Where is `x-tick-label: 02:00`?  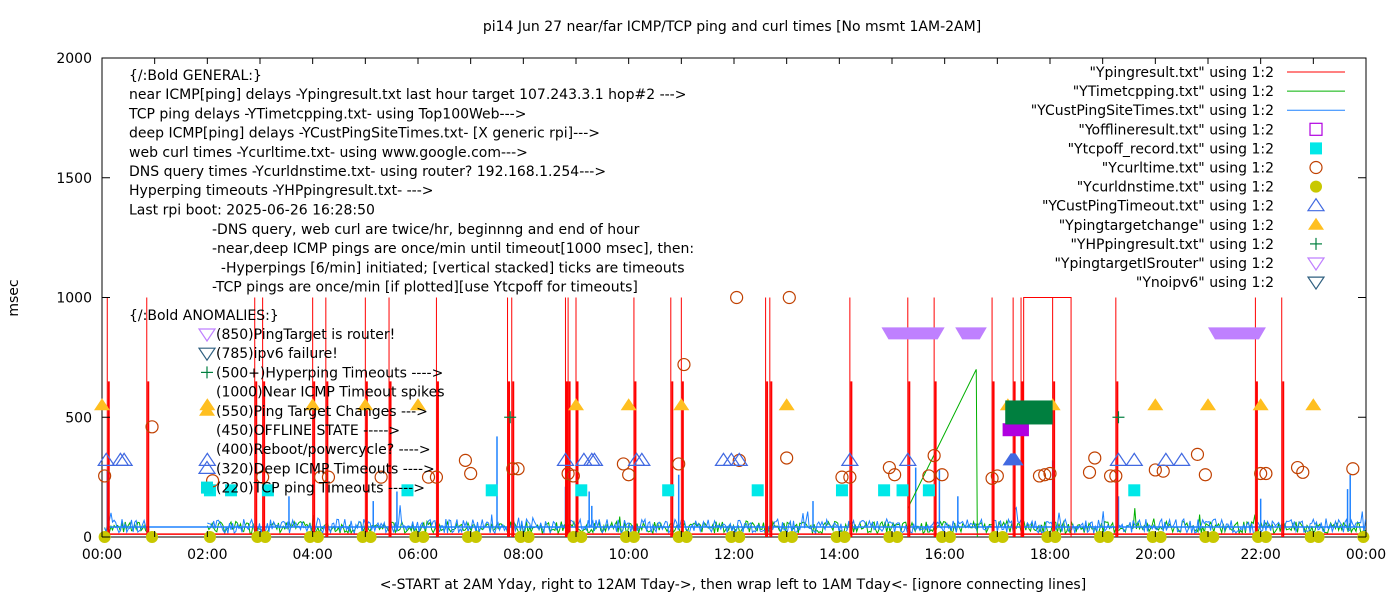 x-tick-label: 02:00 is located at coordinates (207, 555).